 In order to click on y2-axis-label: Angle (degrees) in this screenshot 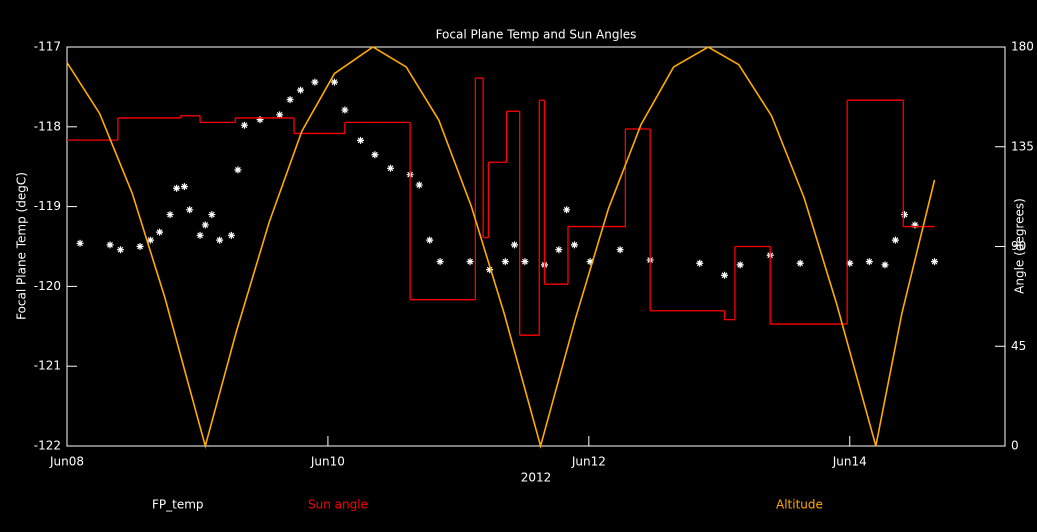, I will do `click(1020, 246)`.